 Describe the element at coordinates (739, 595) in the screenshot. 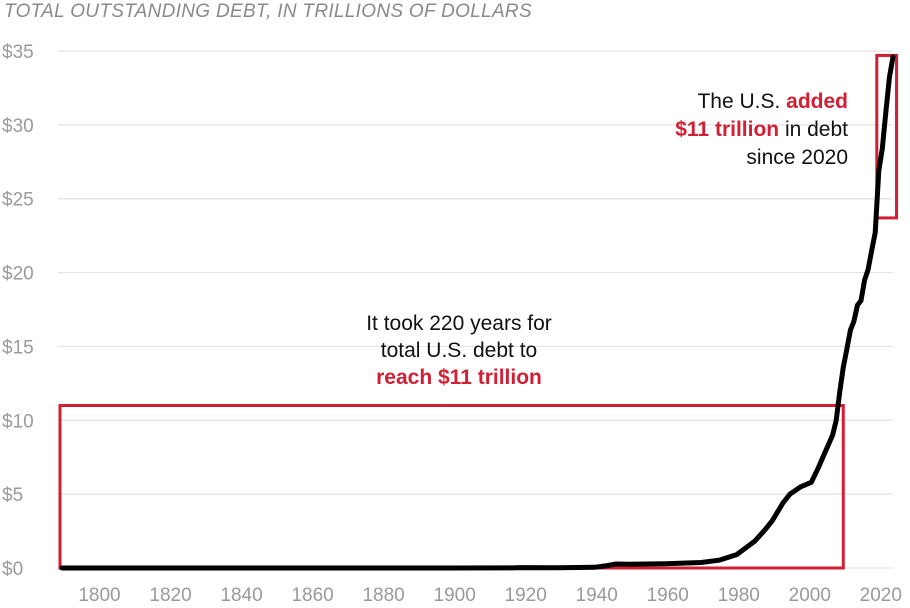

I see `x-tick-label: 1980` at that location.